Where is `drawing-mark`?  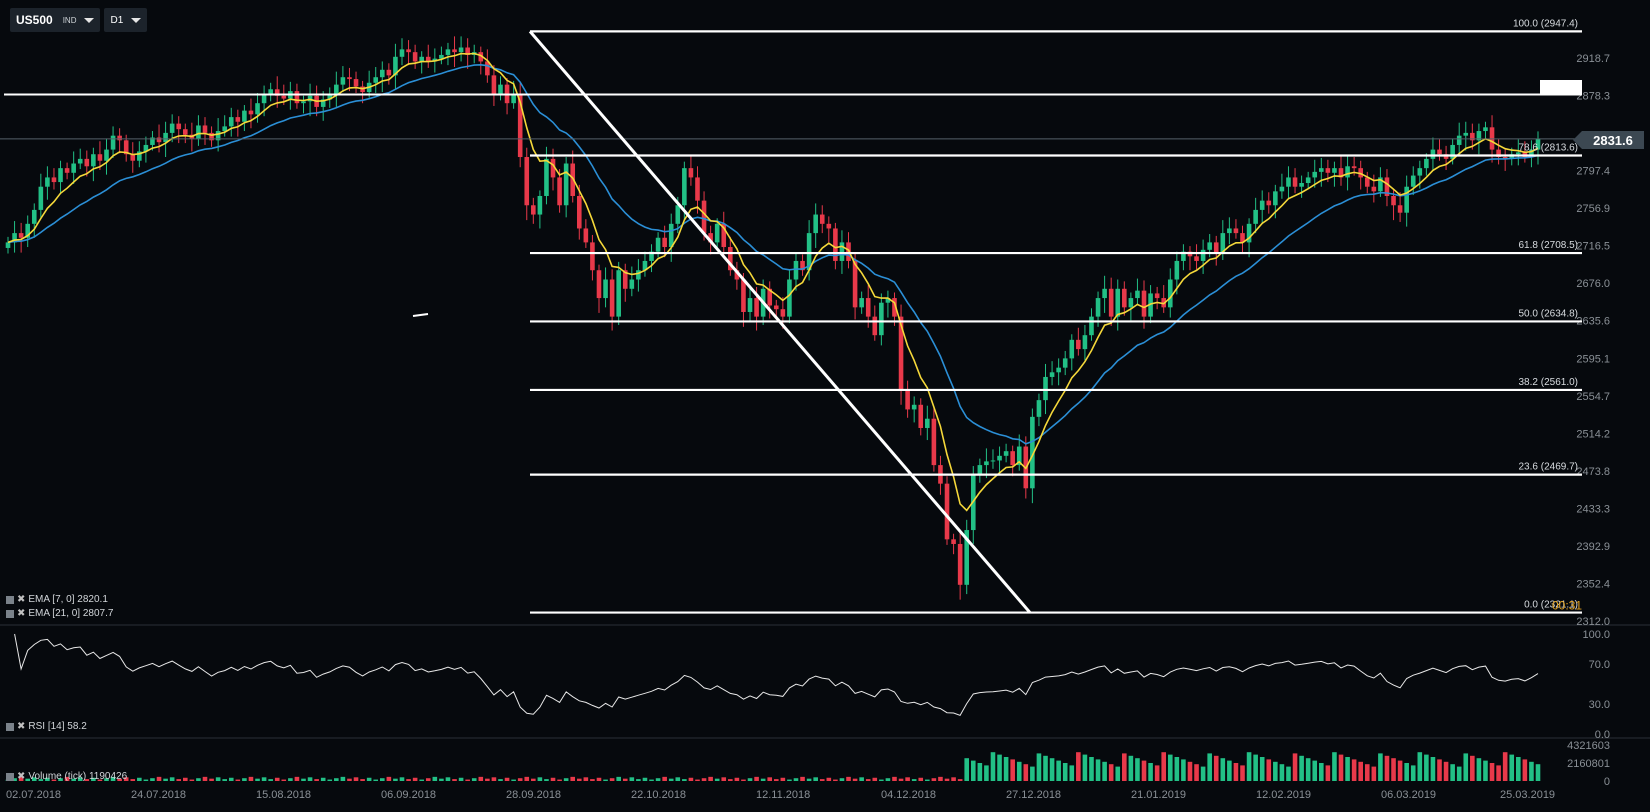
drawing-mark is located at coordinates (420, 315).